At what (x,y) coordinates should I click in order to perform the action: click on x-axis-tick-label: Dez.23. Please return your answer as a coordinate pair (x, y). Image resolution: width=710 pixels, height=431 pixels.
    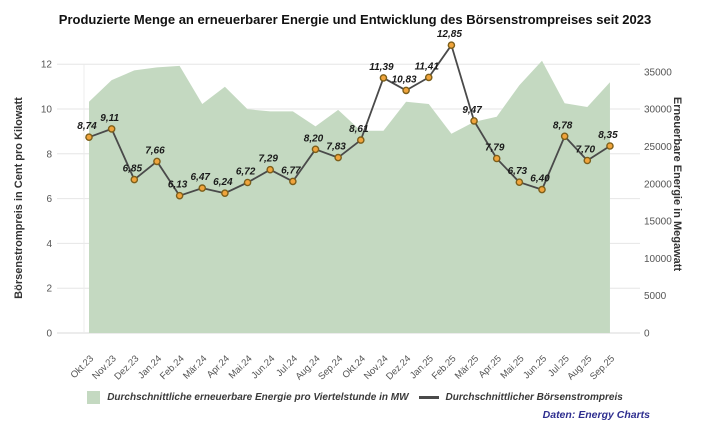
    Looking at the image, I should click on (126, 367).